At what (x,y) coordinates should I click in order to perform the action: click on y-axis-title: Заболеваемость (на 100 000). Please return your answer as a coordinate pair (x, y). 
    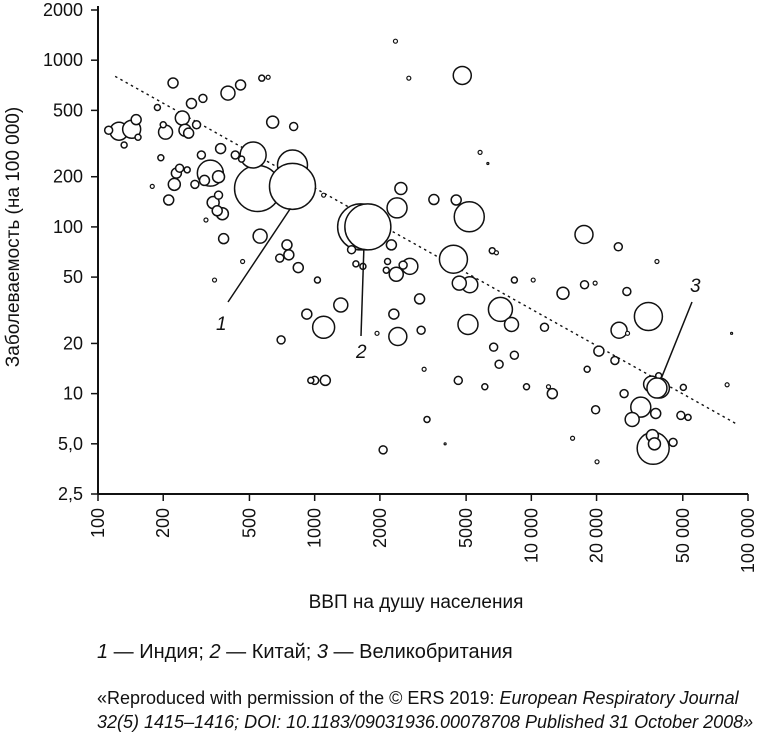
    Looking at the image, I should click on (13, 237).